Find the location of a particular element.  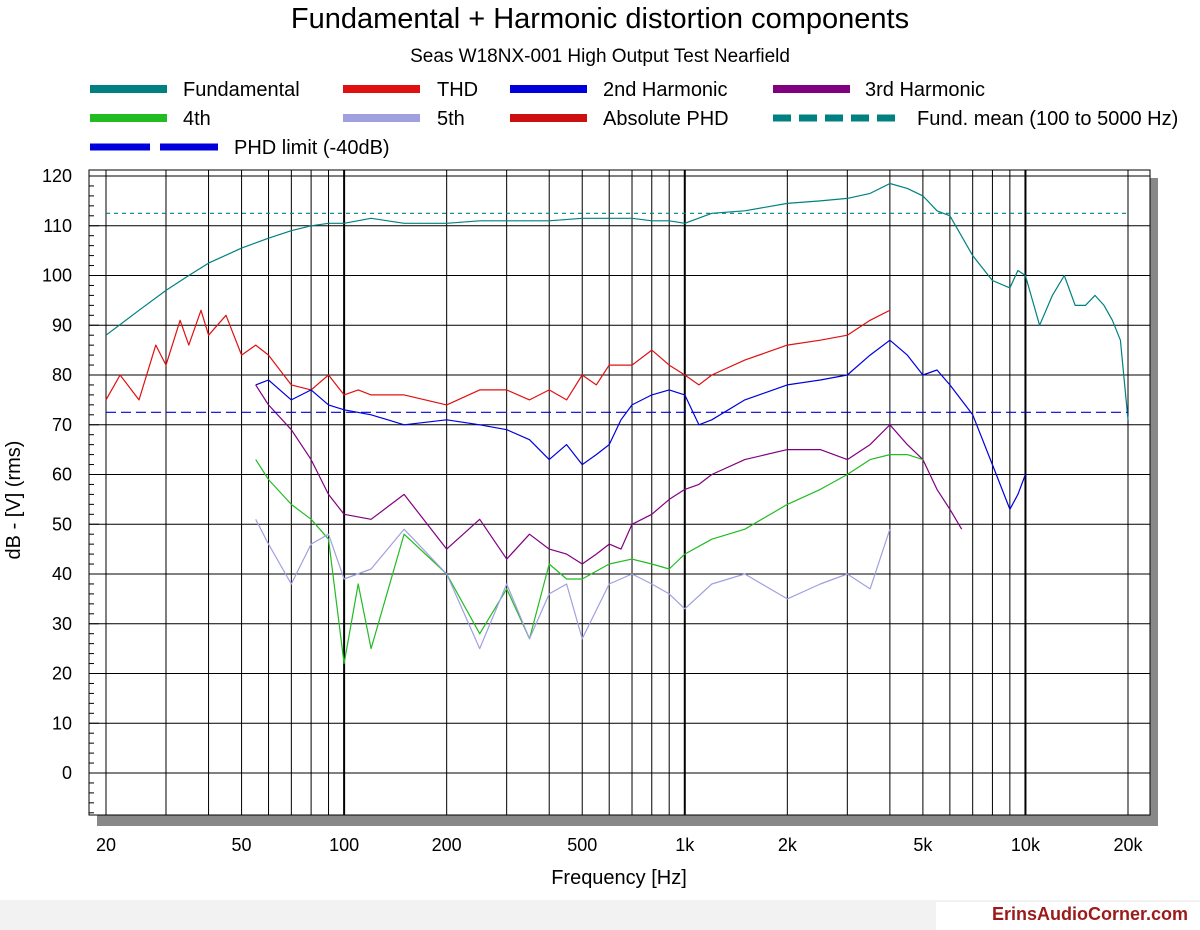

y-tick-label: 60 is located at coordinates (62, 475).